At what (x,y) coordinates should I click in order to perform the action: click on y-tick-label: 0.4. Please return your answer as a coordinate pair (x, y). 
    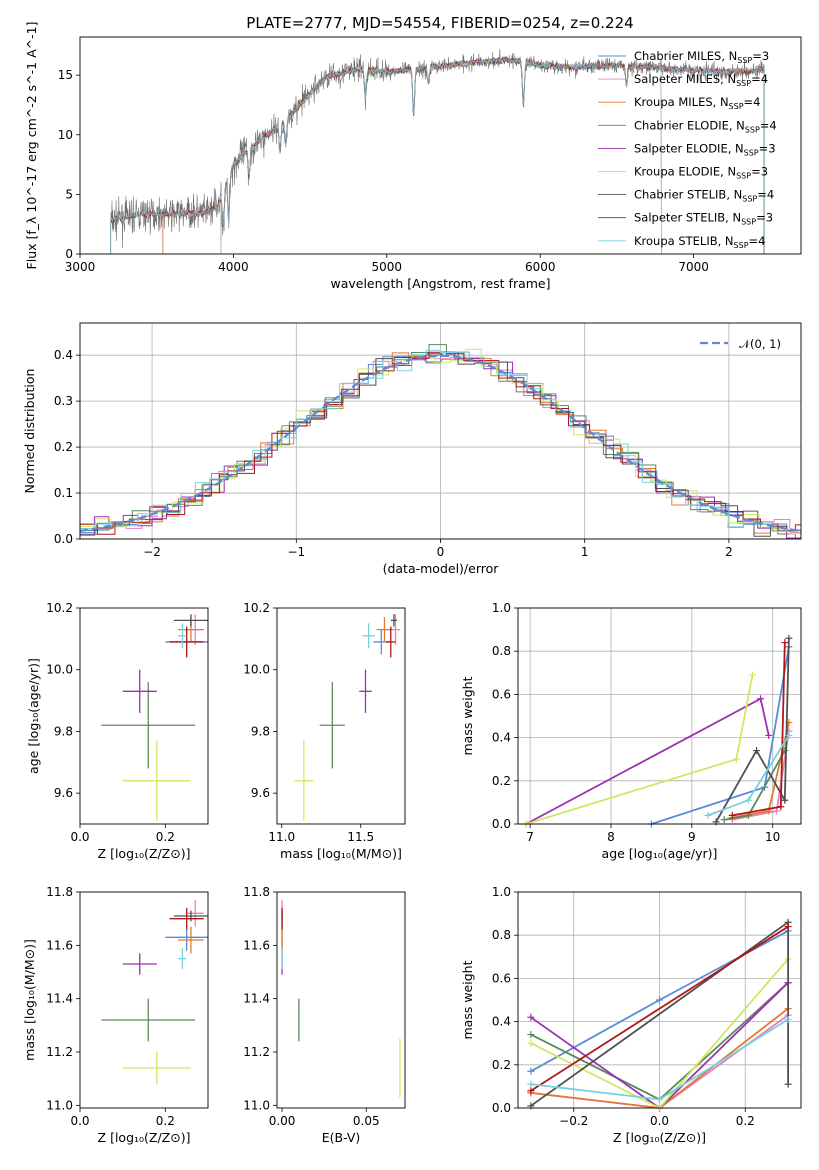
    Looking at the image, I should click on (501, 738).